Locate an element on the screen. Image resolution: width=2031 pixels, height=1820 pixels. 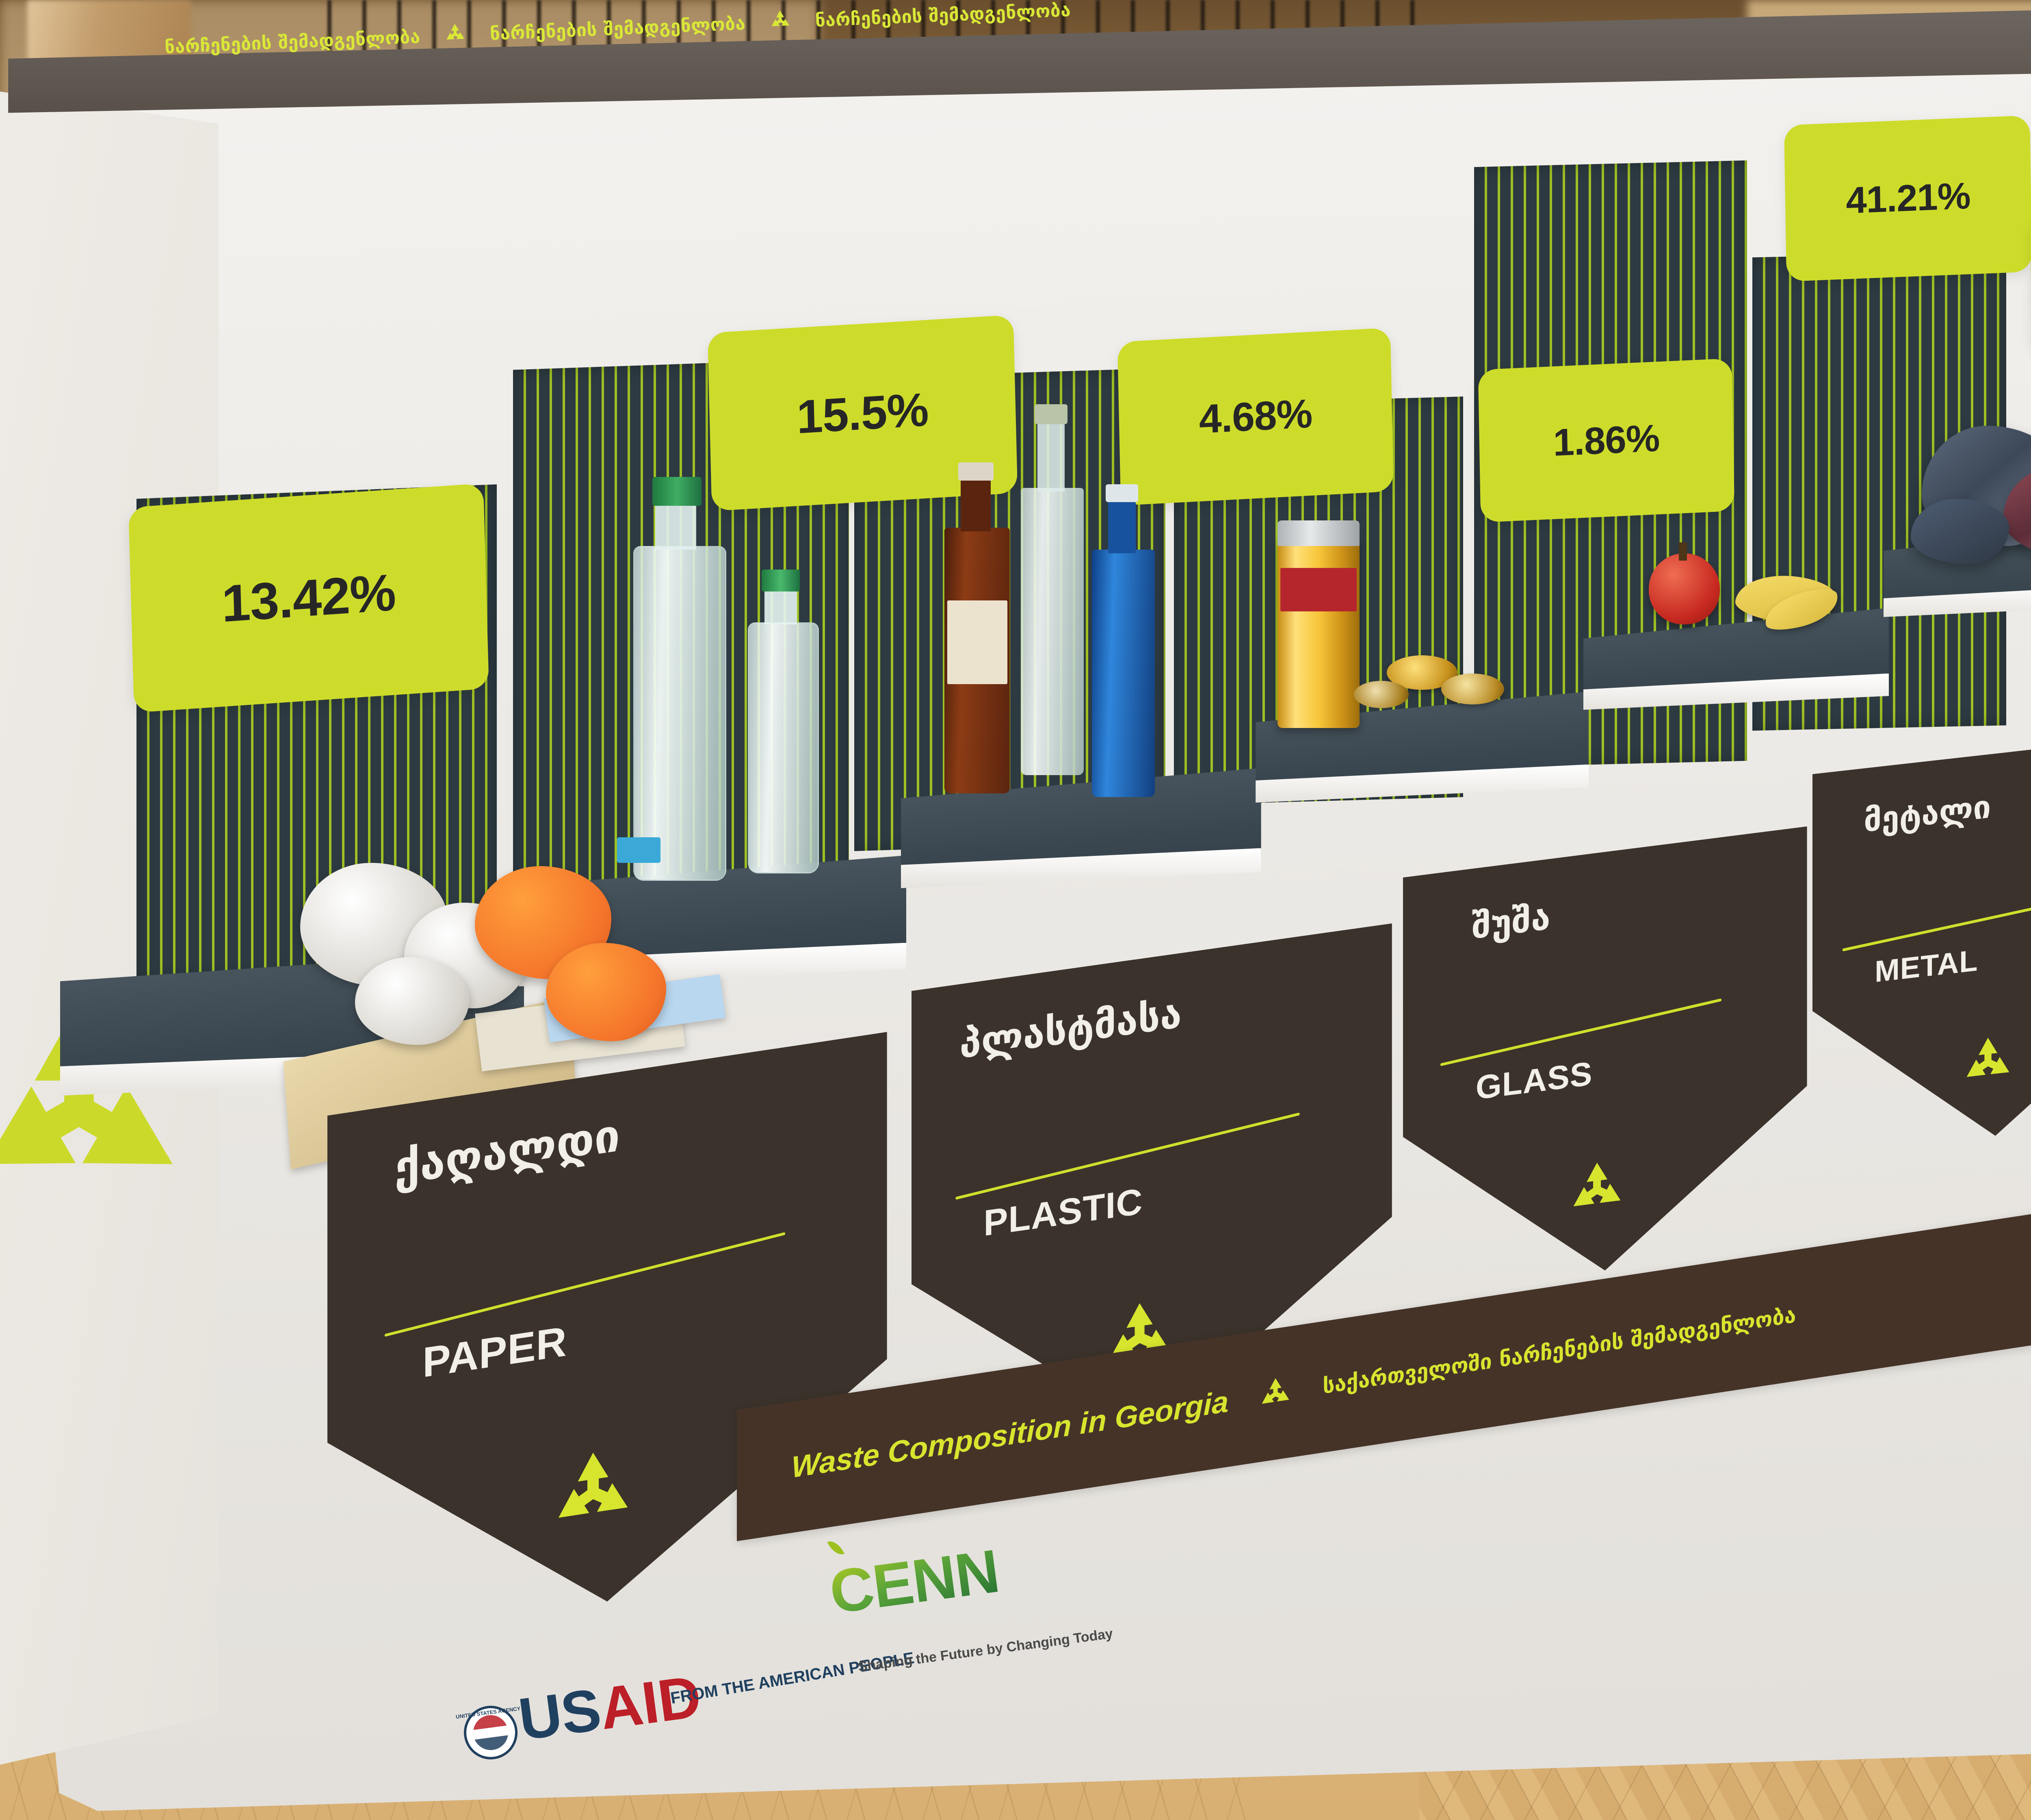
prop-plastic-bottle-large-cap is located at coordinates (677, 491).